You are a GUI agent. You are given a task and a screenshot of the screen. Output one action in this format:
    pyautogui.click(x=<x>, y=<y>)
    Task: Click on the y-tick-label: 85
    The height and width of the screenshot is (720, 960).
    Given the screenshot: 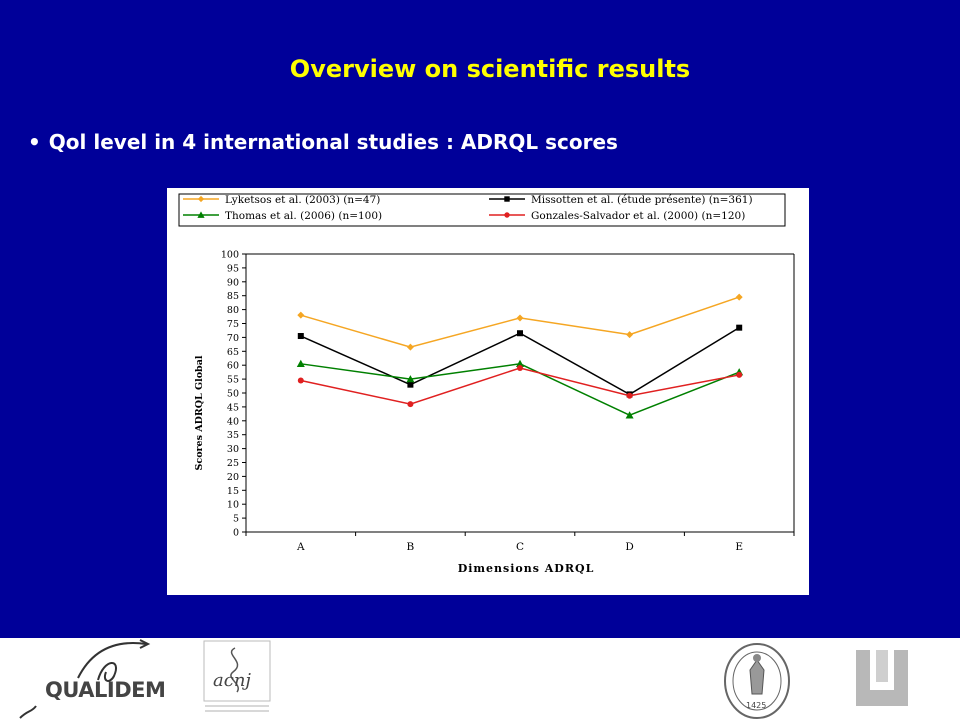 What is the action you would take?
    pyautogui.click(x=233, y=296)
    